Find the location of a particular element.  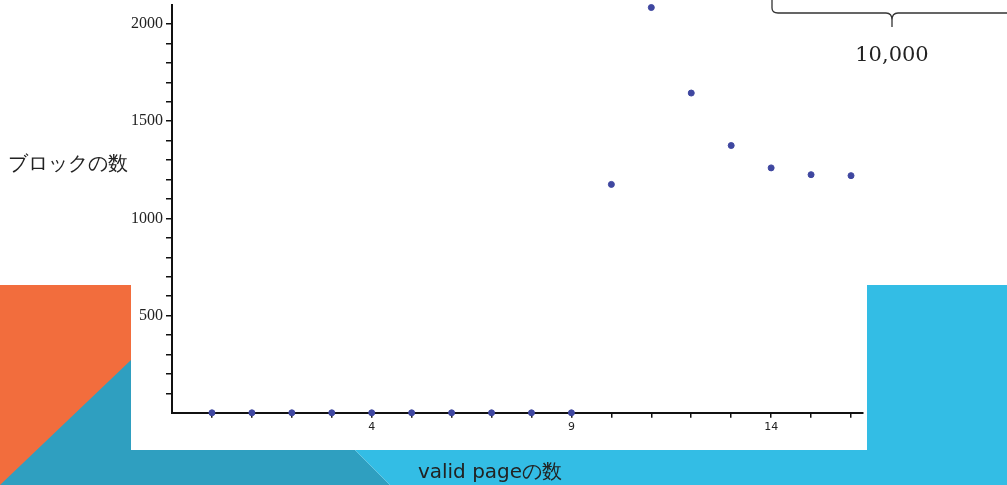

annotation: 10,000 is located at coordinates (892, 54).